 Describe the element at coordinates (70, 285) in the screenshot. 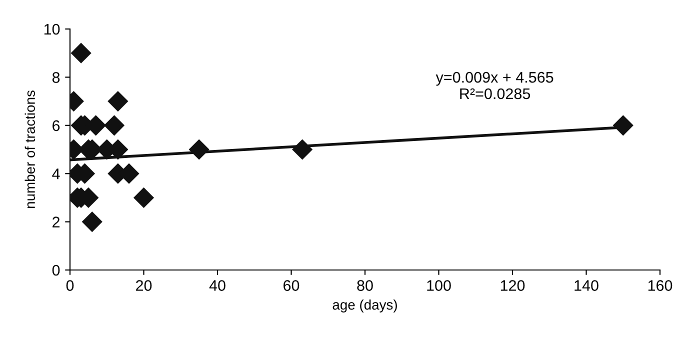

I see `x-tick-label: 0` at that location.